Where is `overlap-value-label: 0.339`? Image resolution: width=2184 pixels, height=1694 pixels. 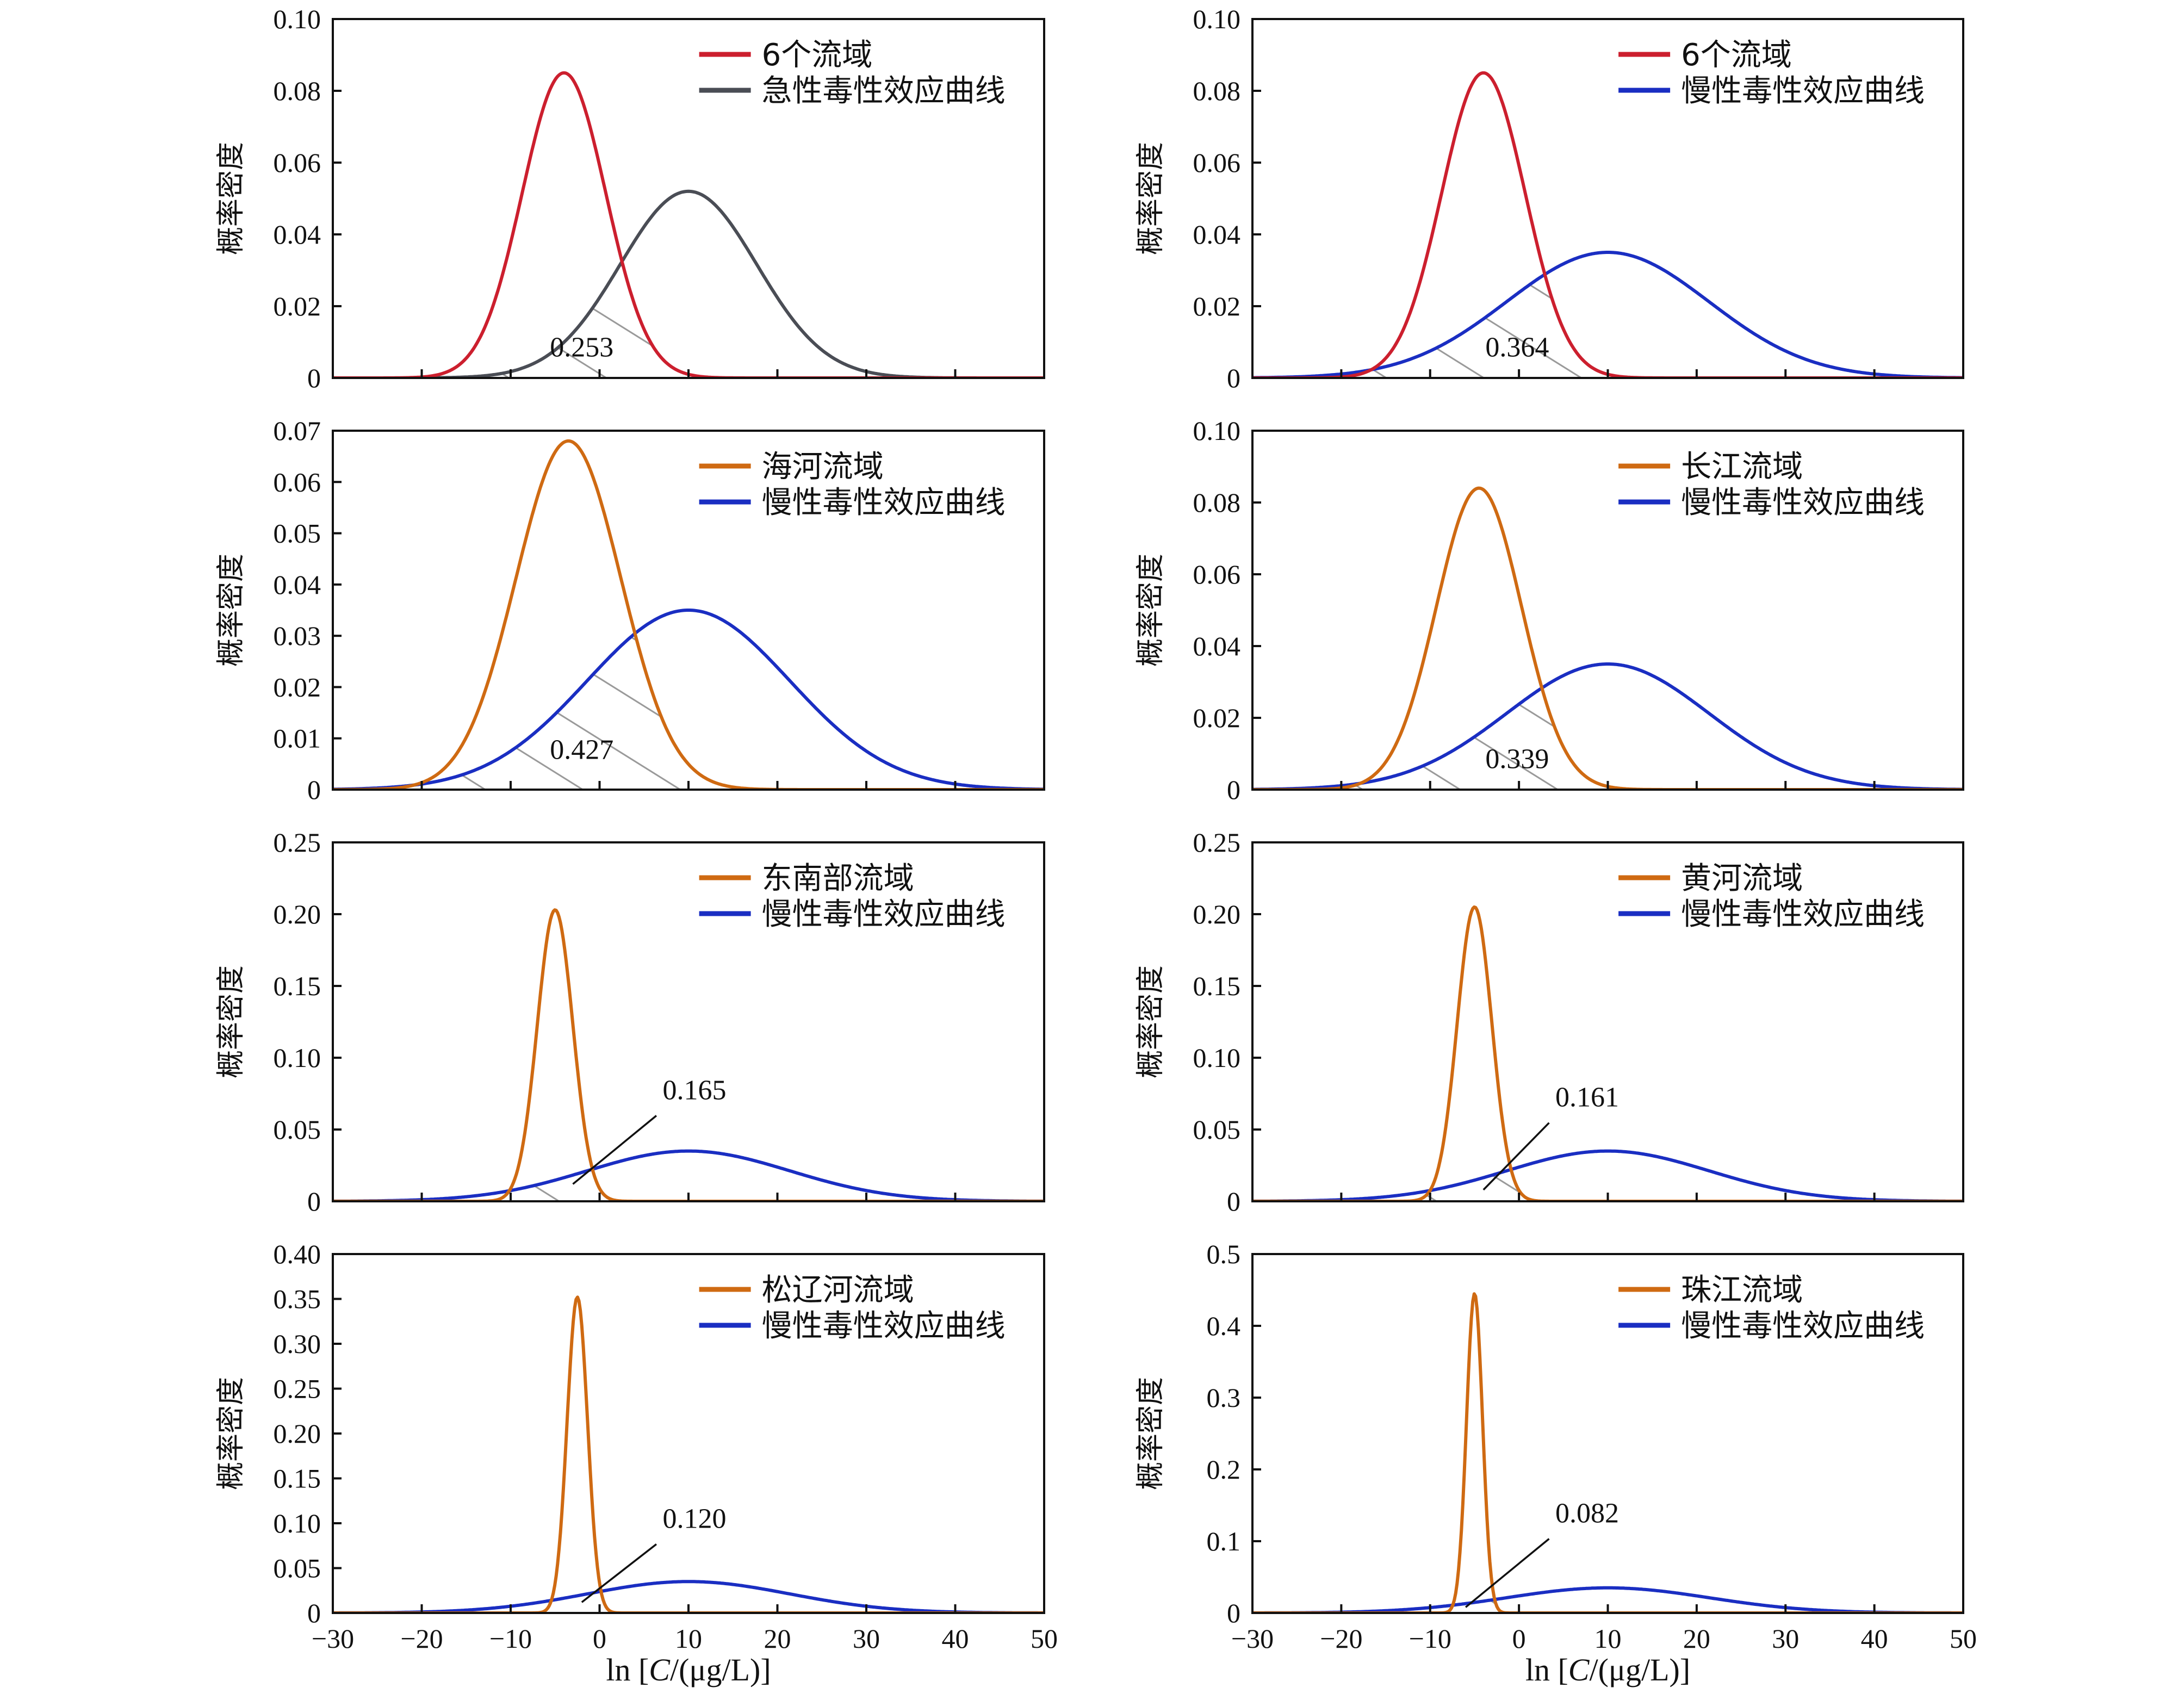
overlap-value-label: 0.339 is located at coordinates (1517, 758).